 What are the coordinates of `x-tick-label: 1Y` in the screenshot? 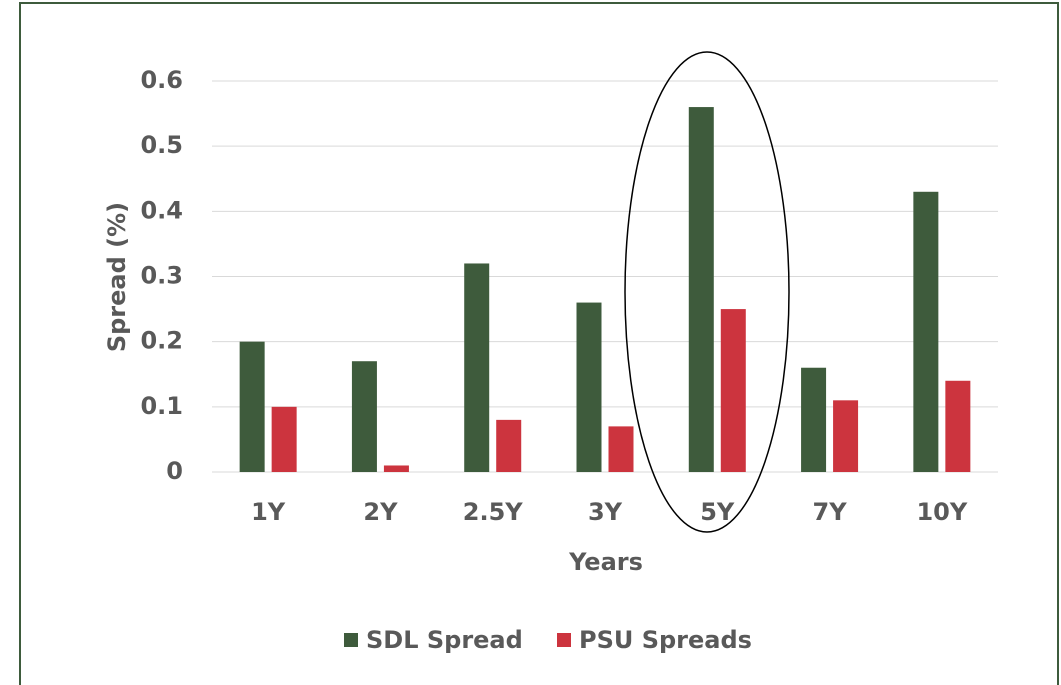 It's located at (268, 512).